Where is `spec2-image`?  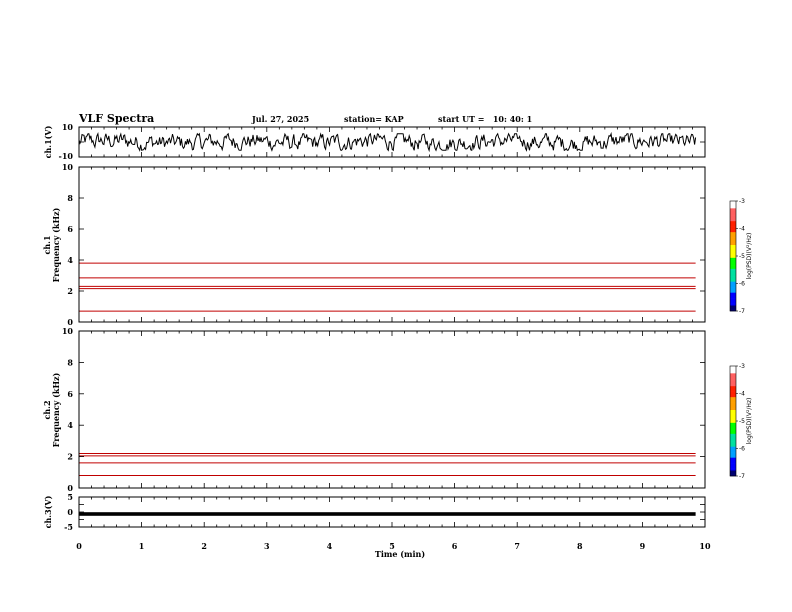 spec2-image is located at coordinates (387, 464).